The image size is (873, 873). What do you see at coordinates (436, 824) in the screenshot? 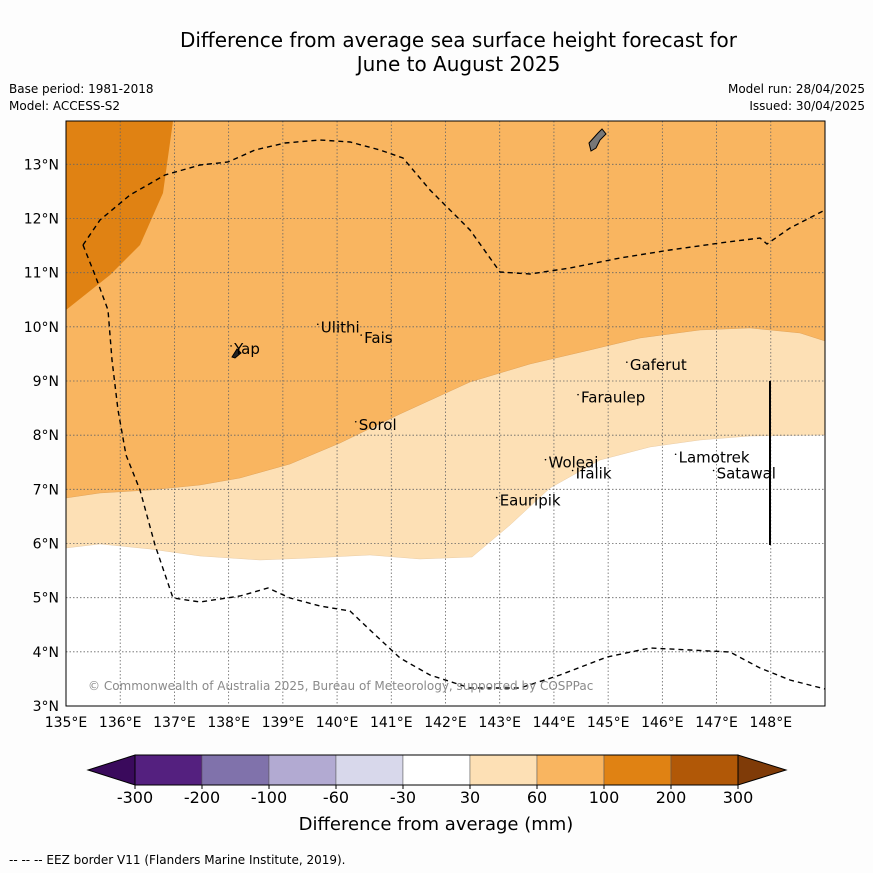
I see `colorbar-title: Difference from average (mm)` at bounding box center [436, 824].